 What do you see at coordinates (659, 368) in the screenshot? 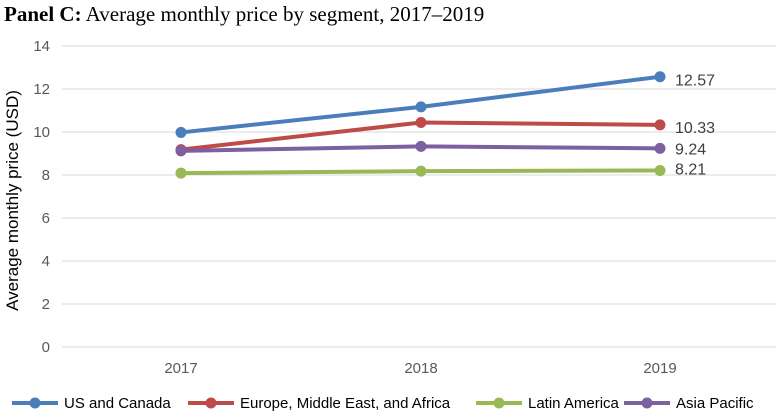
I see `x-tick-label: 2019` at bounding box center [659, 368].